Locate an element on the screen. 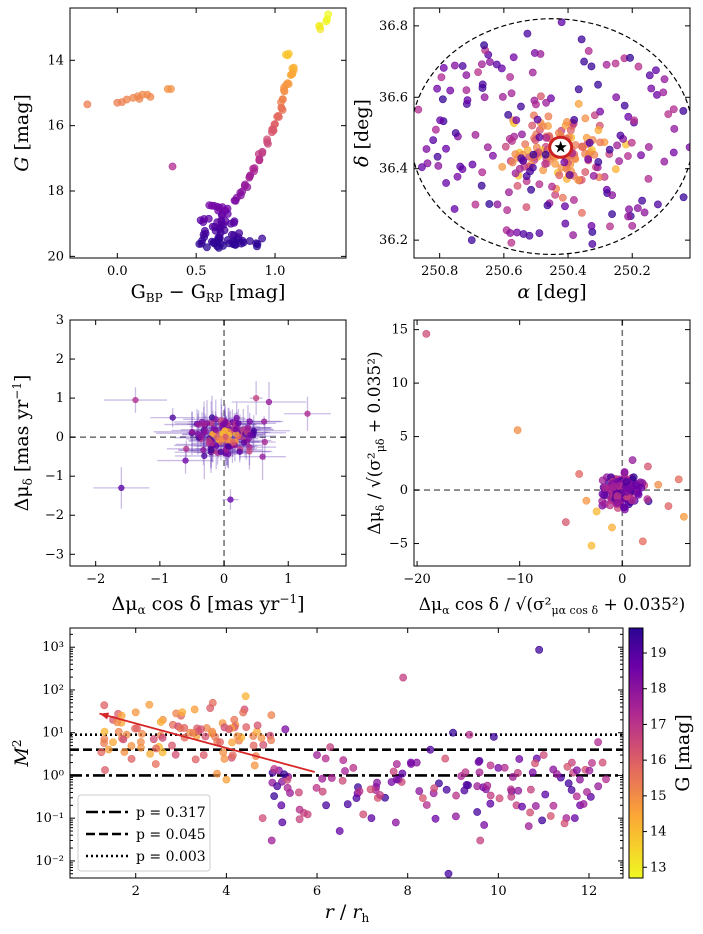  colorbar-tick-label: 16 is located at coordinates (658, 760).